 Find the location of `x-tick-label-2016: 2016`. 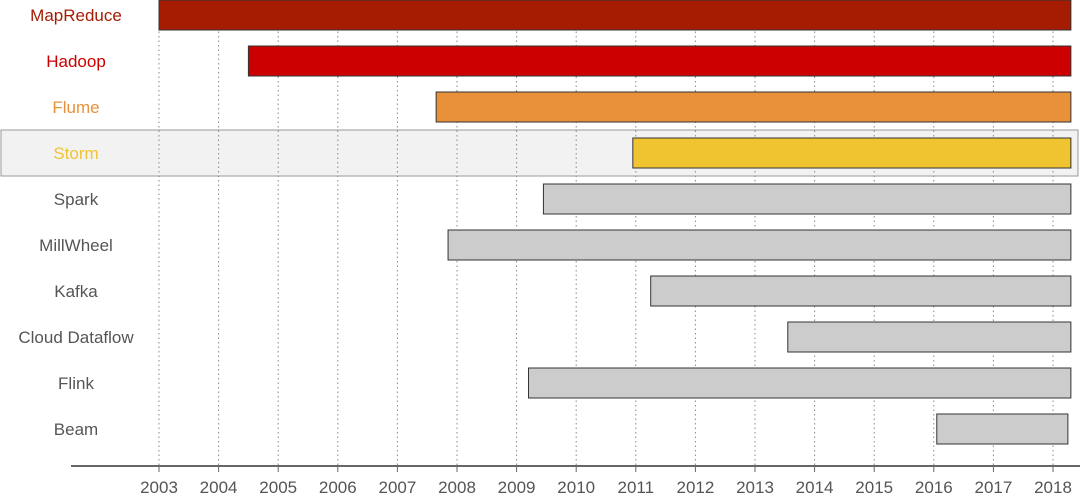

x-tick-label-2016: 2016 is located at coordinates (934, 487).